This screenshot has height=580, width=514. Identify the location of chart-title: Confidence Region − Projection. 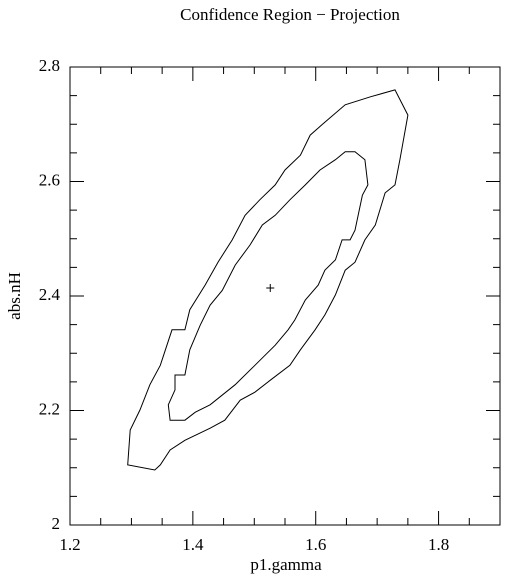
(290, 14).